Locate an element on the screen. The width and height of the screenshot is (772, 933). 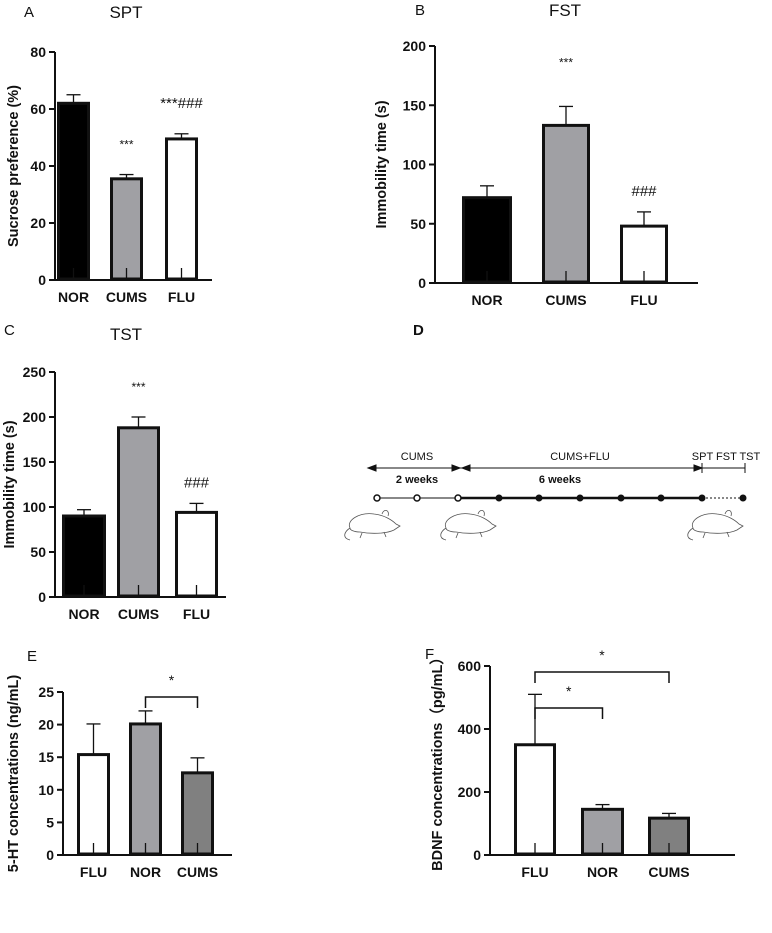
phase1-duration: 2 weeks is located at coordinates (417, 480).